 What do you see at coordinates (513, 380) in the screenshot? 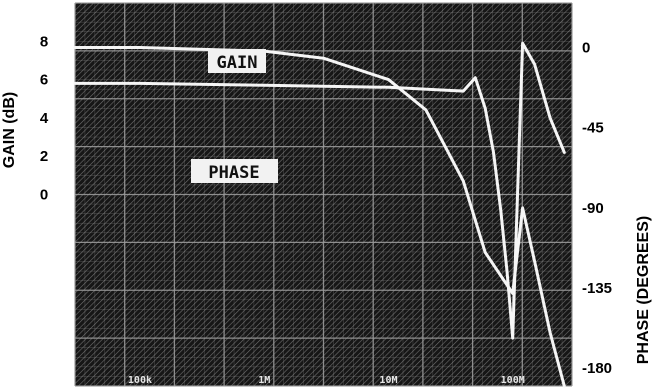
I see `x-tick-label: 100M` at bounding box center [513, 380].